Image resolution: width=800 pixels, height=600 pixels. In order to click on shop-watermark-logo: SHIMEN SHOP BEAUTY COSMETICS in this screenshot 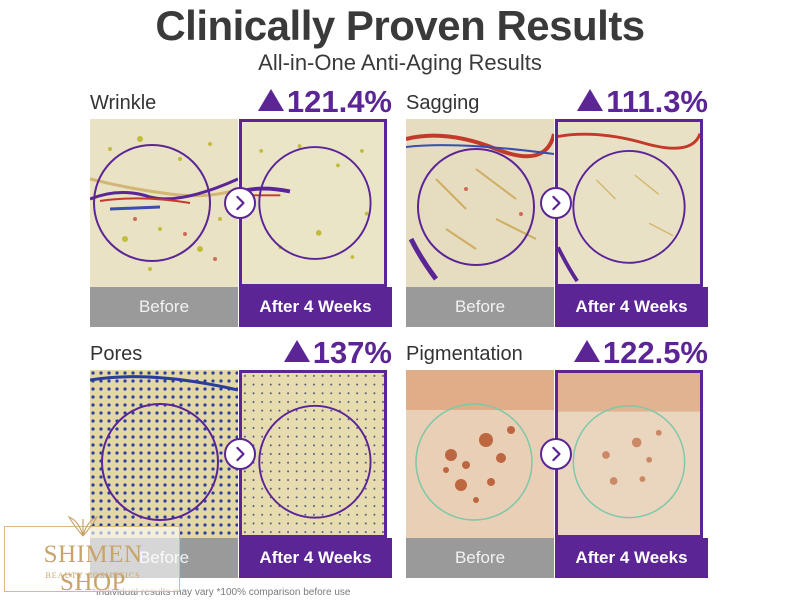, I will do `click(92, 555)`.